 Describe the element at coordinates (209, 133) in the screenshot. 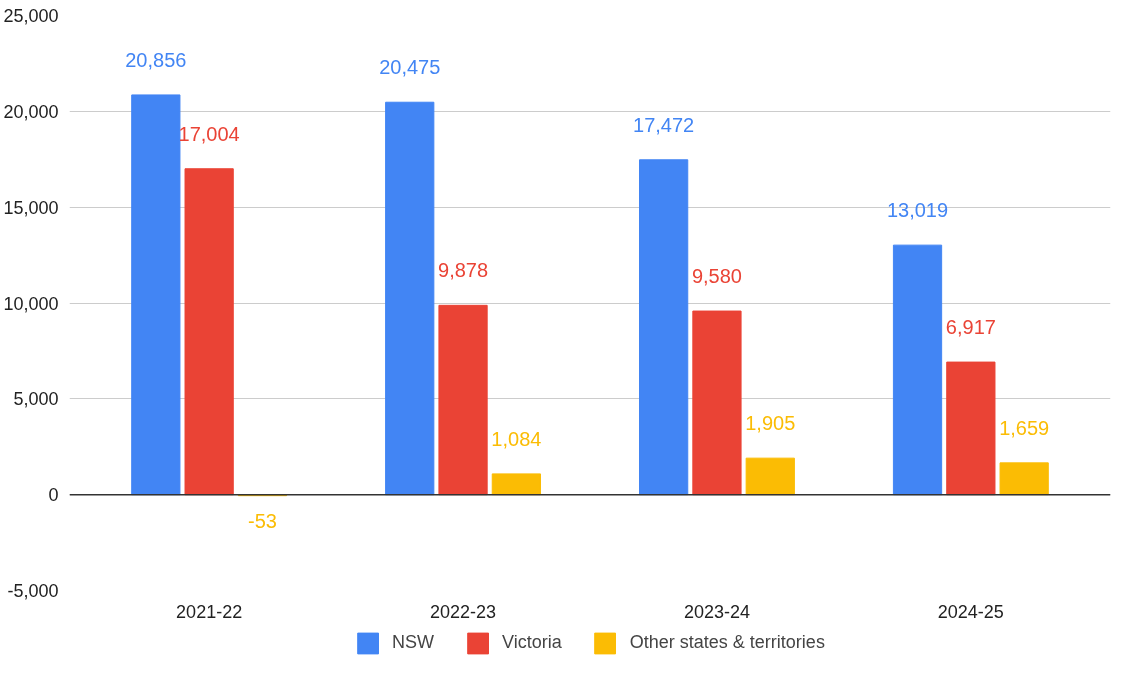

I see `data-label: 17,004` at that location.